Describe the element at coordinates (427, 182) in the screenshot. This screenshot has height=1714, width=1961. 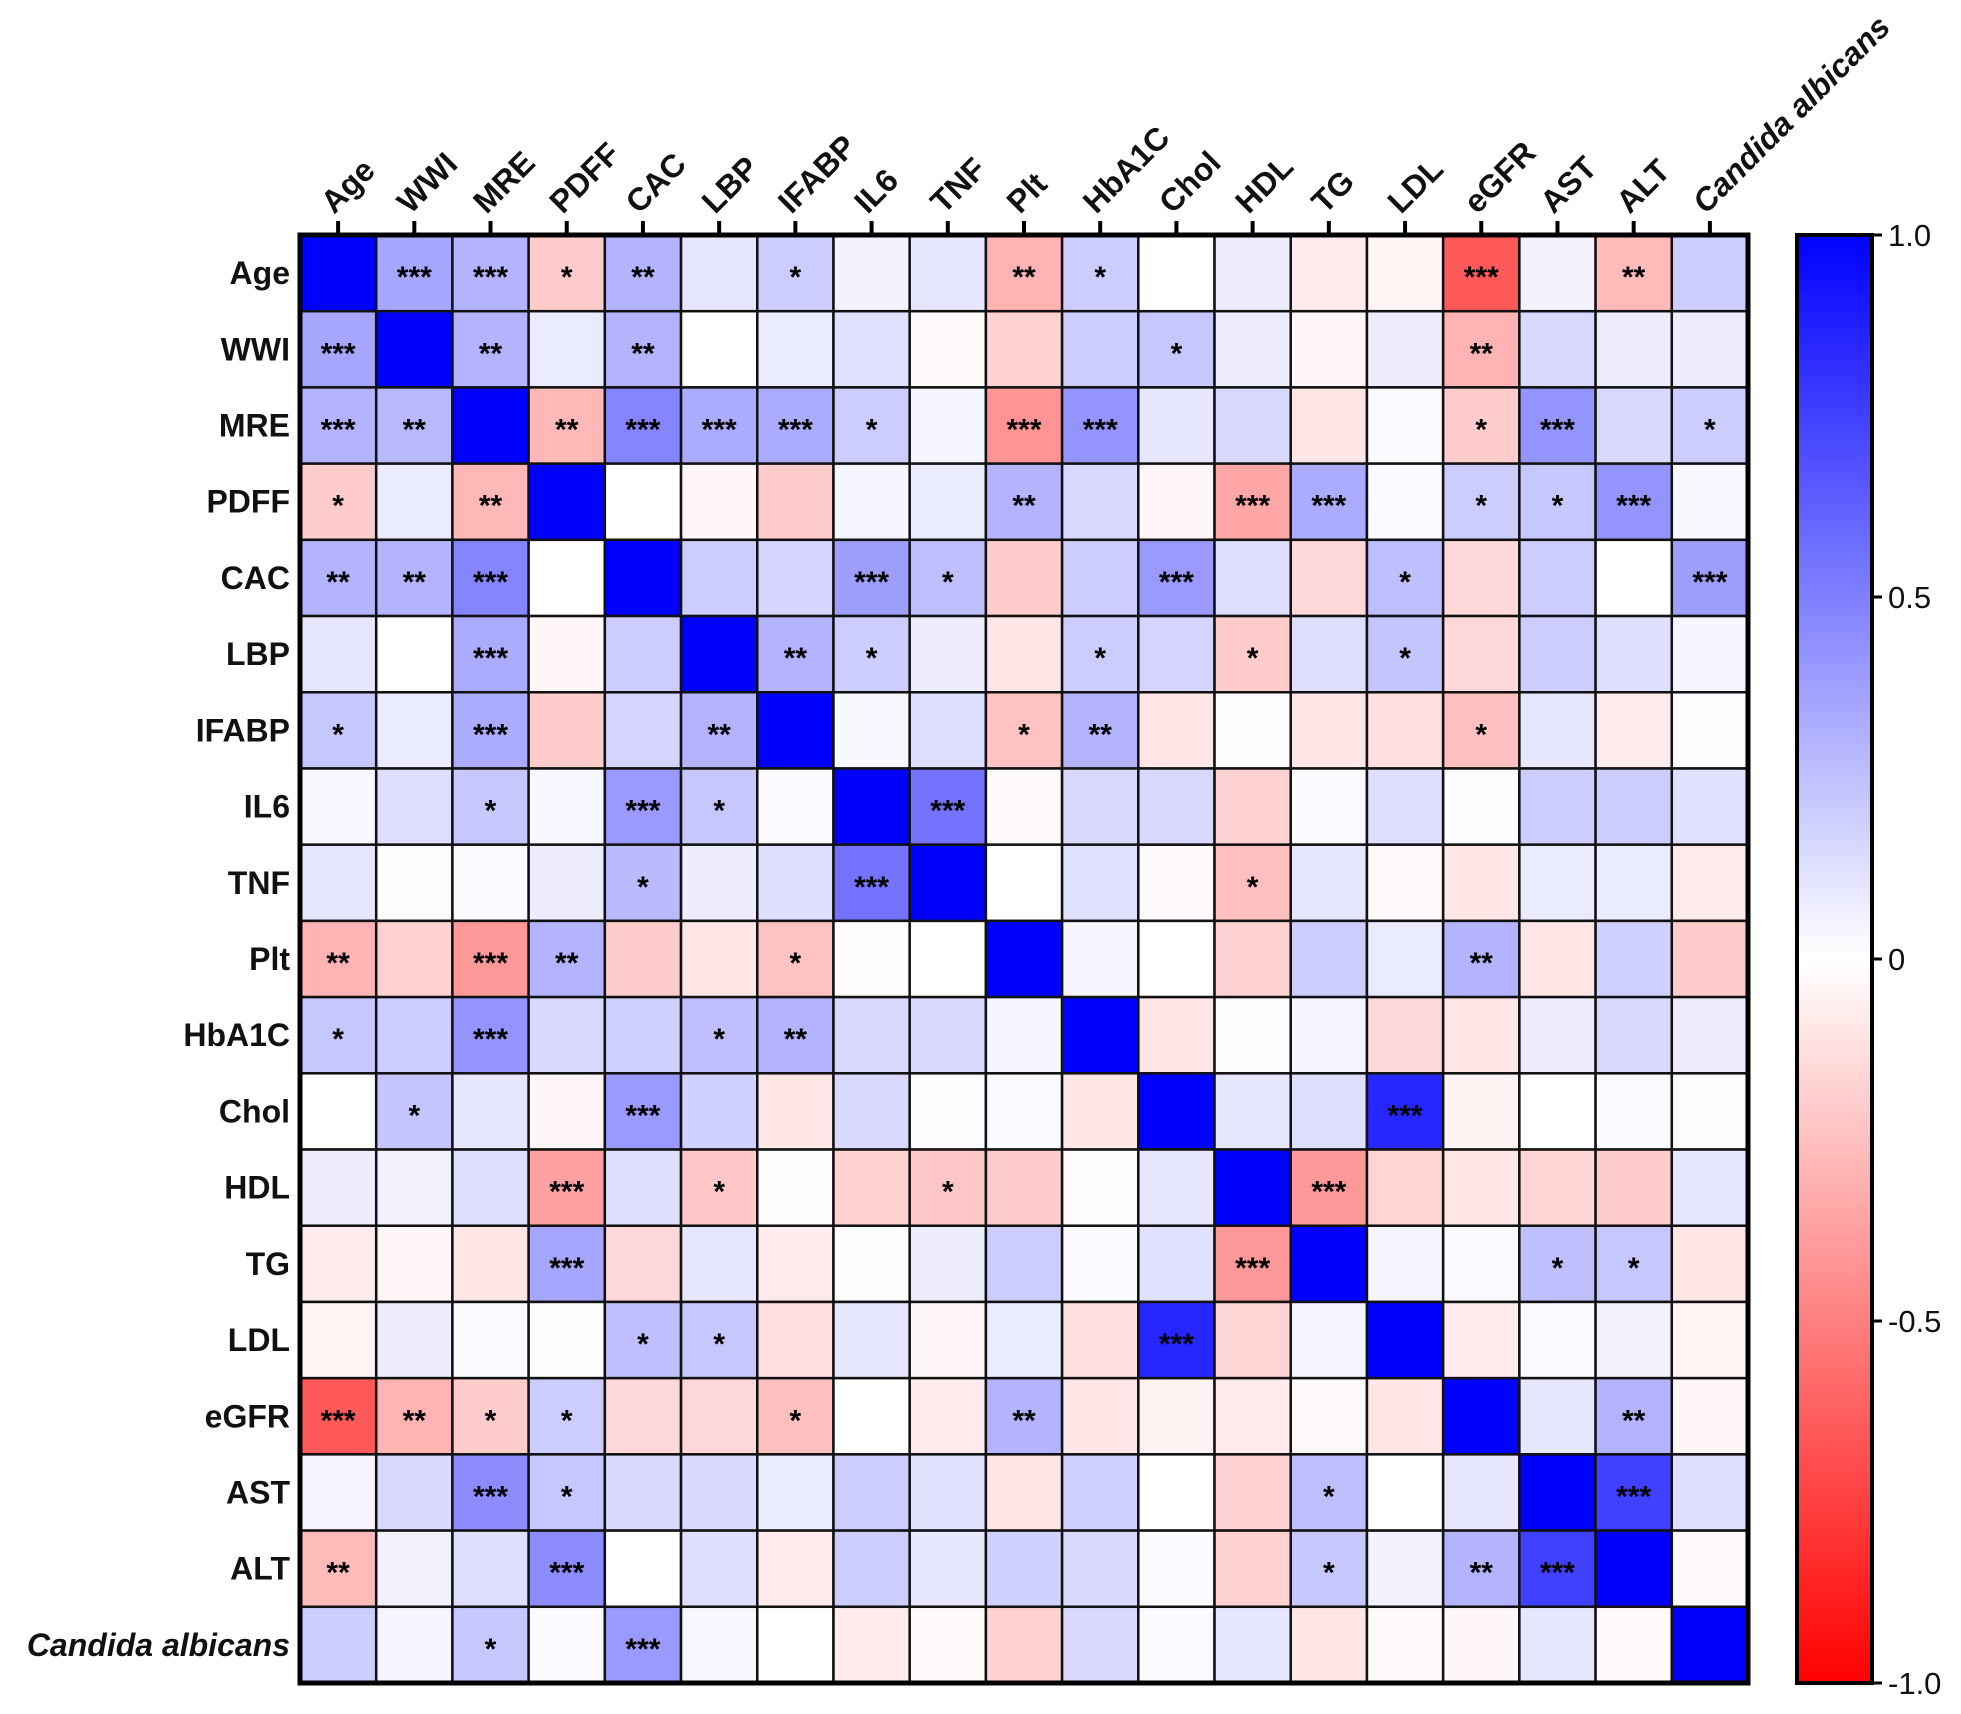
I see `column-label: WWI` at that location.